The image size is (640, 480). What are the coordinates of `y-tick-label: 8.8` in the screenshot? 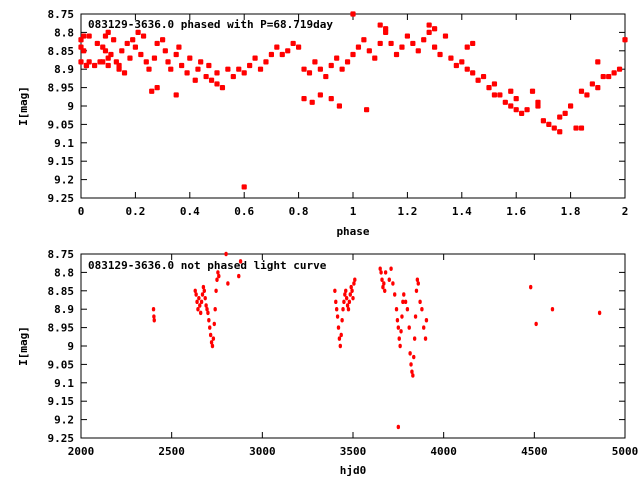 It's located at (64, 32).